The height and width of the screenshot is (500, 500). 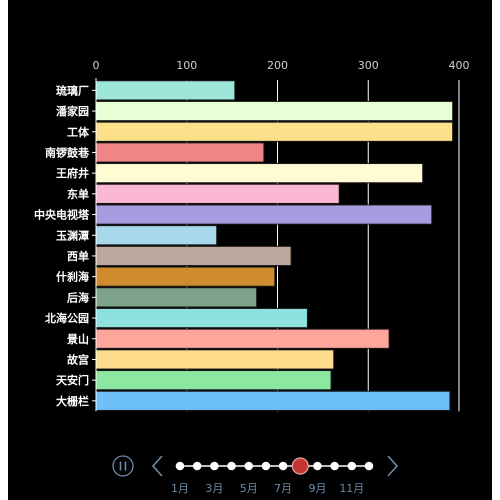 I want to click on timeline-label: 5月, so click(x=249, y=488).